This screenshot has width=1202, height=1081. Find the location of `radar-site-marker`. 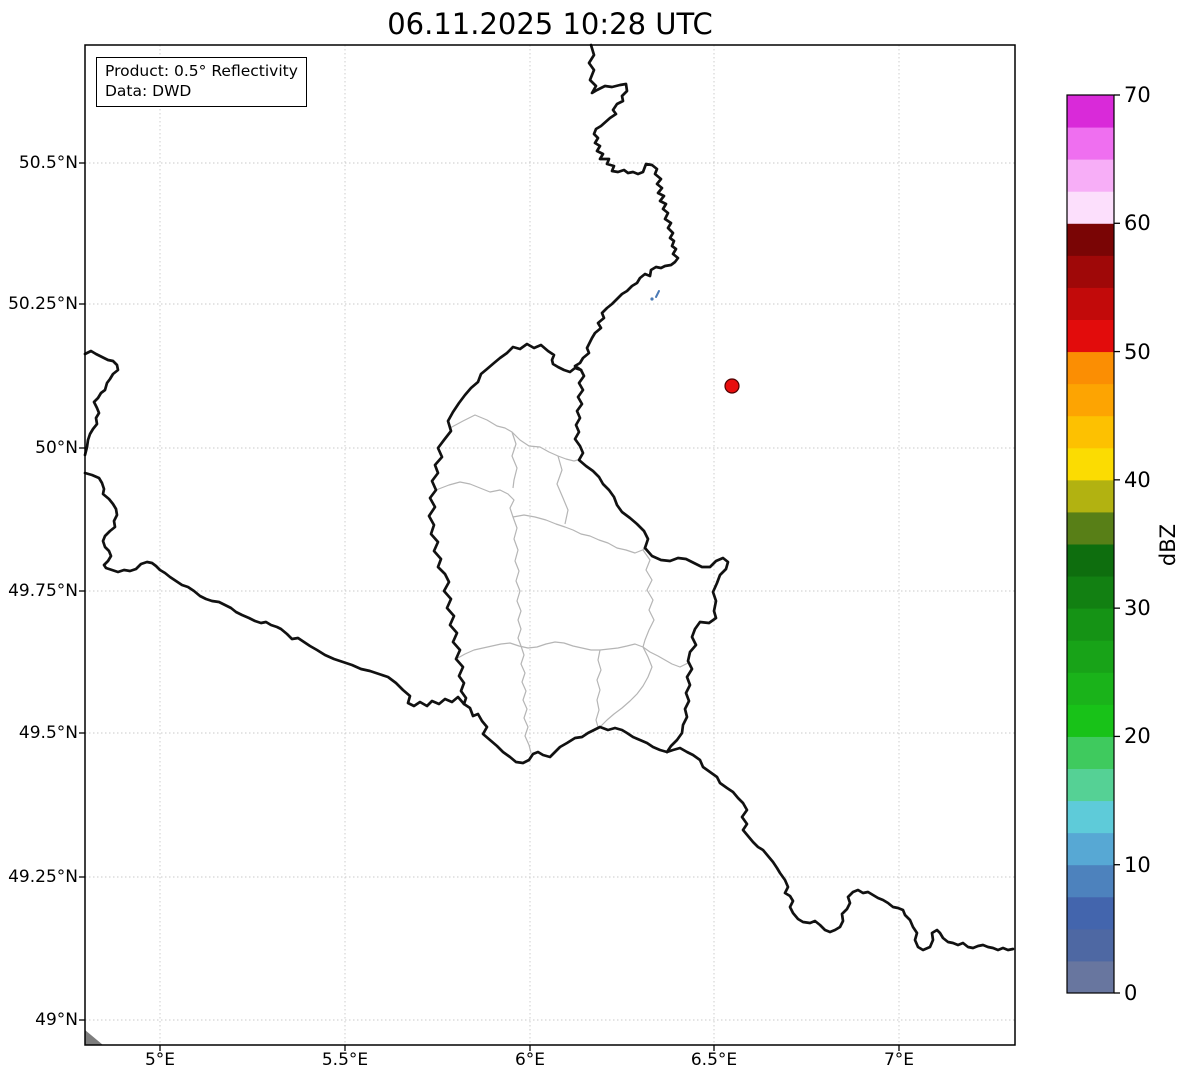

radar-site-marker is located at coordinates (732, 386).